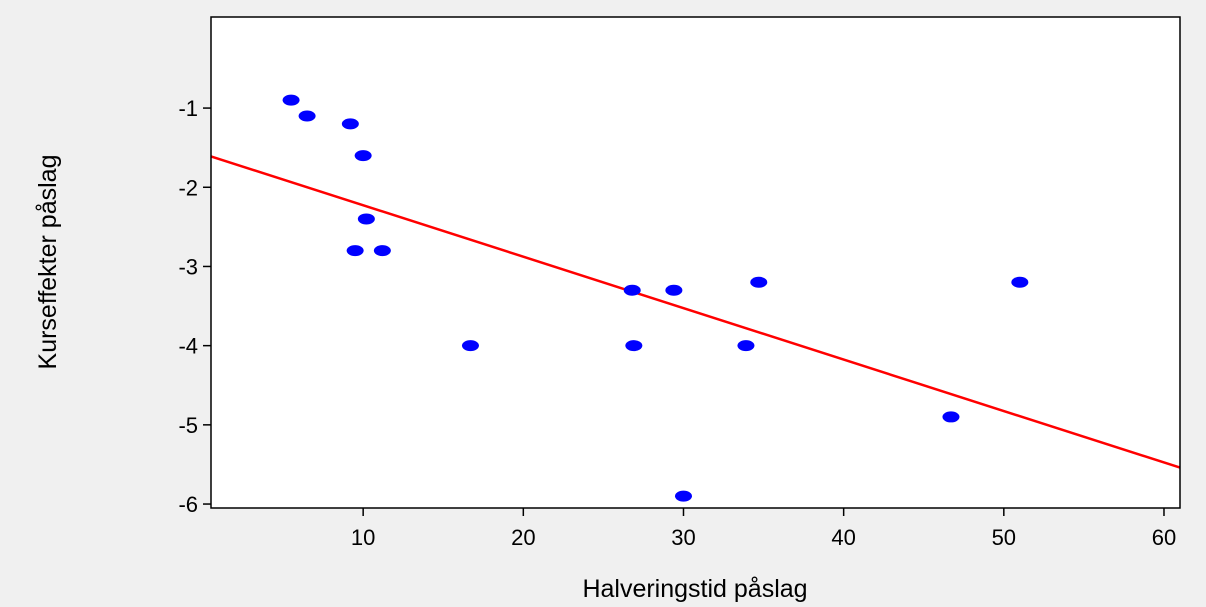 The width and height of the screenshot is (1206, 607). Describe the element at coordinates (363, 537) in the screenshot. I see `x-tick-label: 10` at that location.